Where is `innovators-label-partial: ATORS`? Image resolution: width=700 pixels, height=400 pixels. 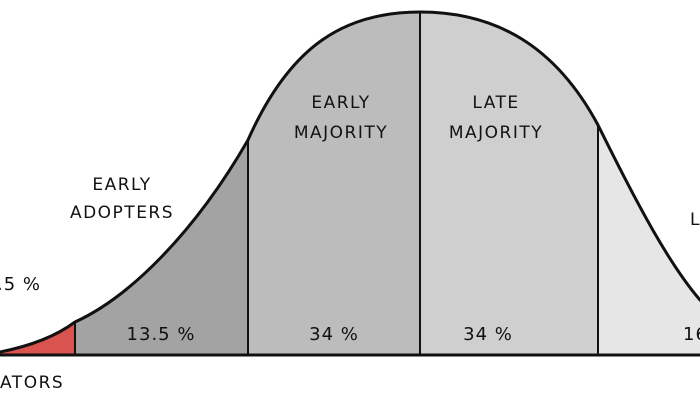
innovators-label-partial: ATORS is located at coordinates (32, 383).